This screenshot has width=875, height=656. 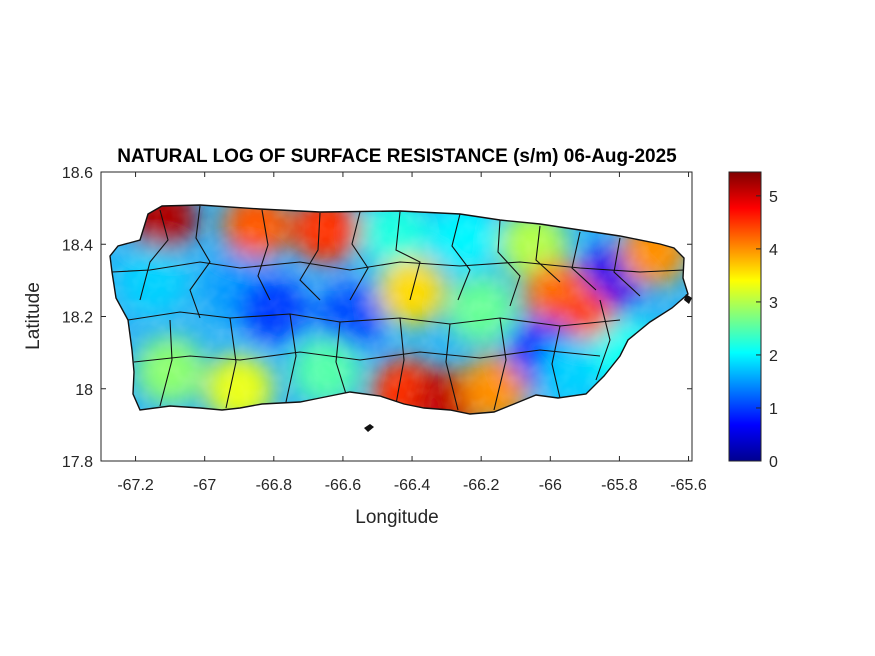 I want to click on colorbar-tick-label: 4, so click(x=773, y=250).